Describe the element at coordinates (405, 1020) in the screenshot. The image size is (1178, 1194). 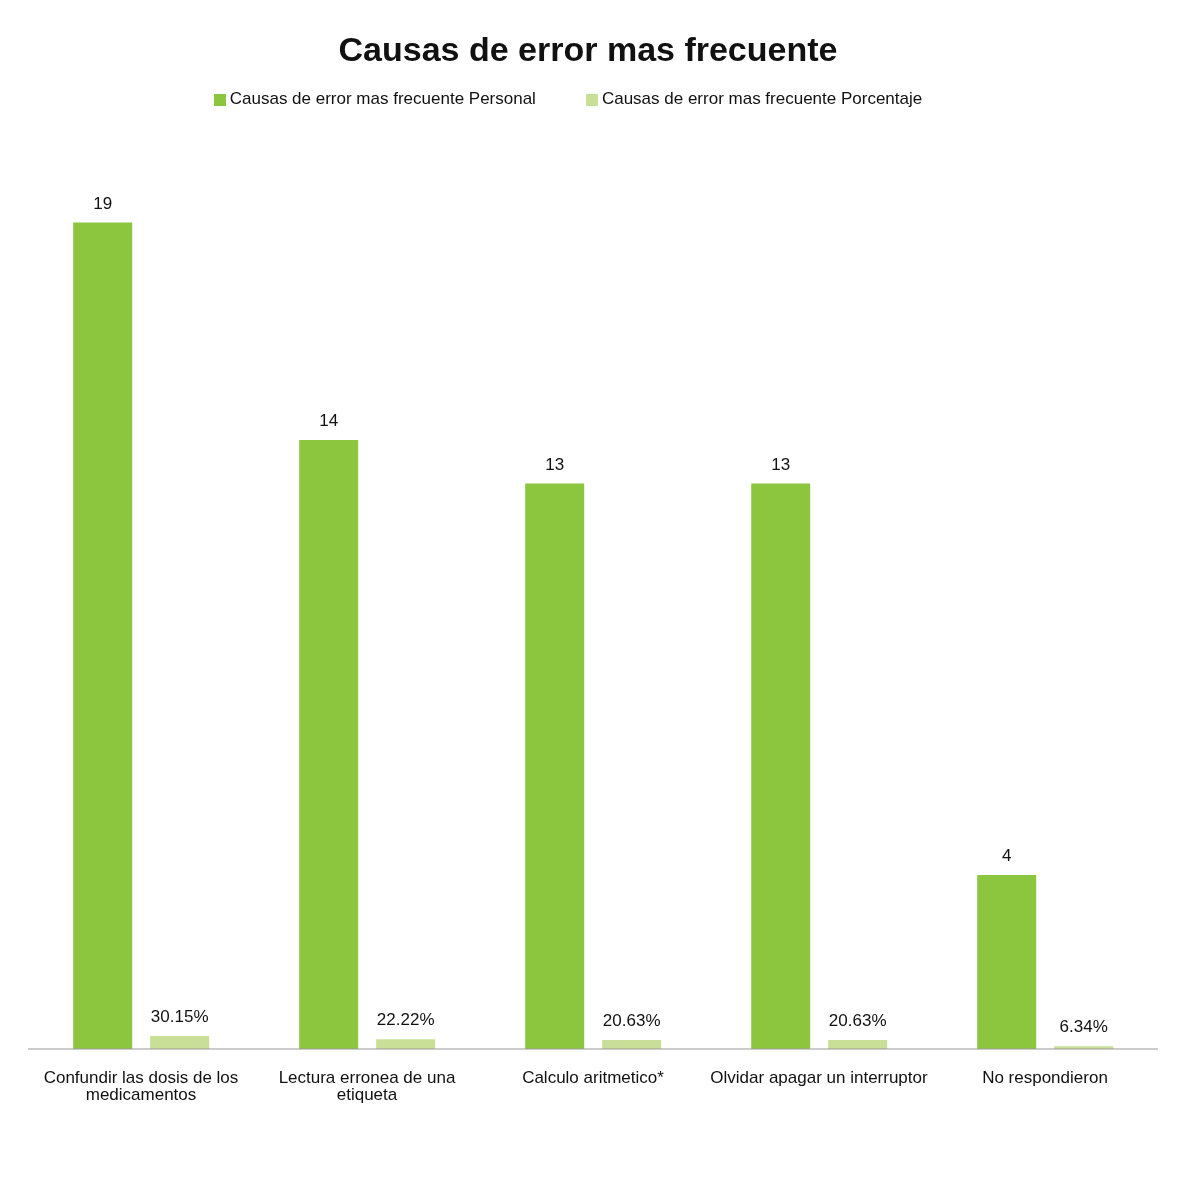
I see `data-label: 22.22%` at that location.